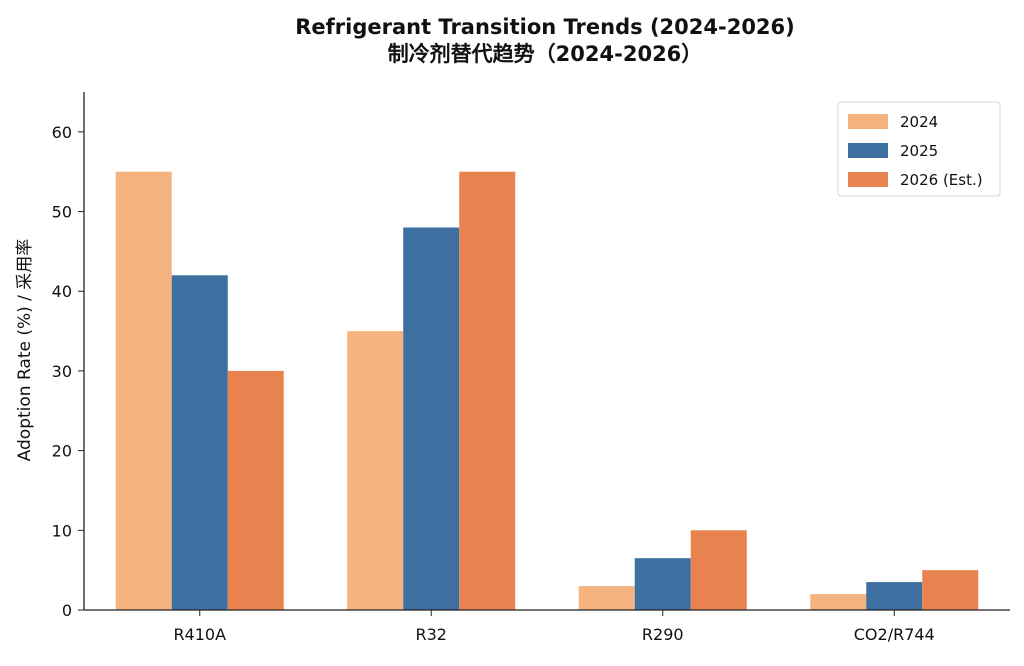 Image resolution: width=1024 pixels, height=666 pixels. I want to click on y-tick-label: 0, so click(67, 610).